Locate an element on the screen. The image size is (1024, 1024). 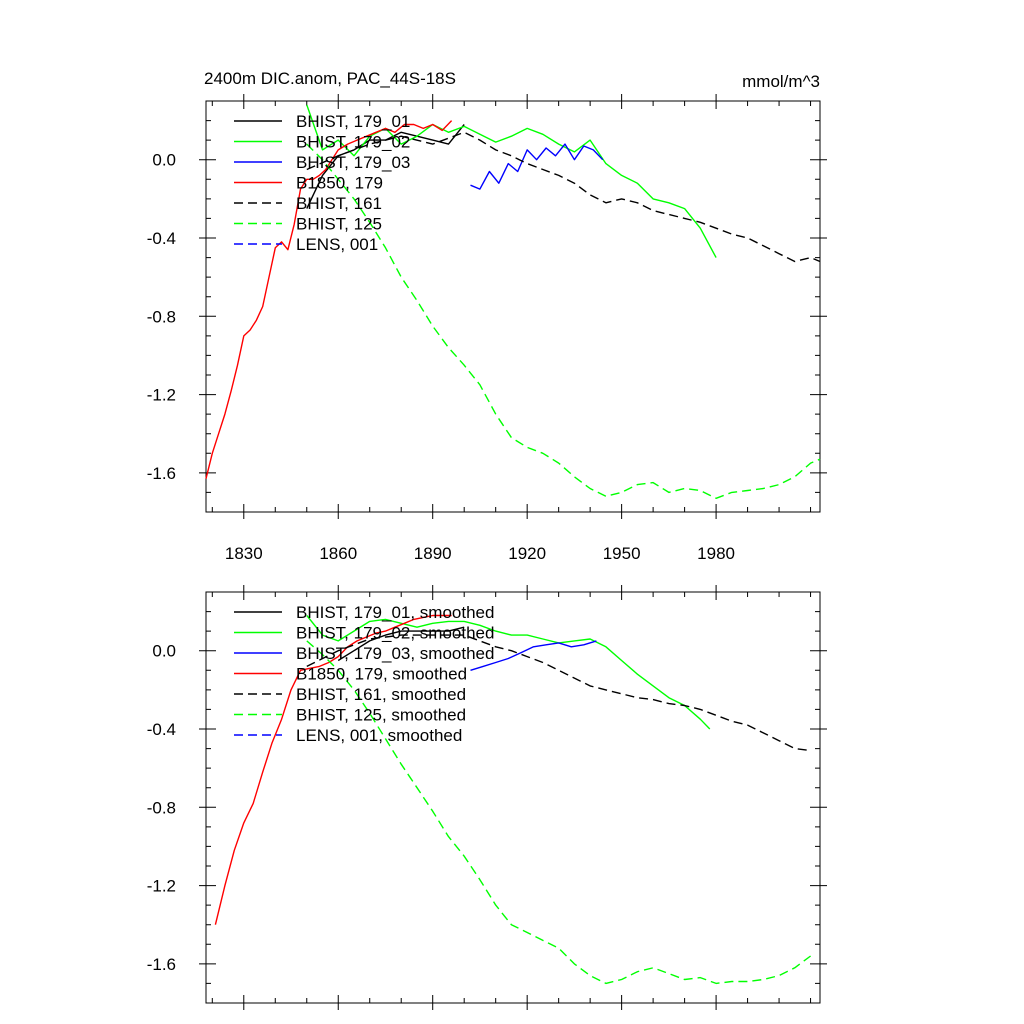
series-line-bhist-179-02-smoothed is located at coordinates (508, 672).